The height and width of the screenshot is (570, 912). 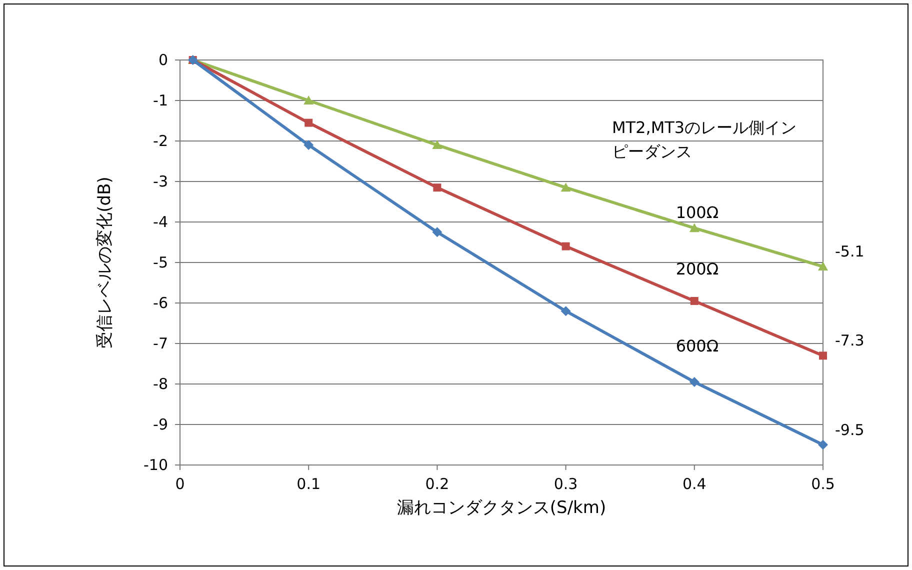 What do you see at coordinates (160, 222) in the screenshot?
I see `y-tick-label: -4` at bounding box center [160, 222].